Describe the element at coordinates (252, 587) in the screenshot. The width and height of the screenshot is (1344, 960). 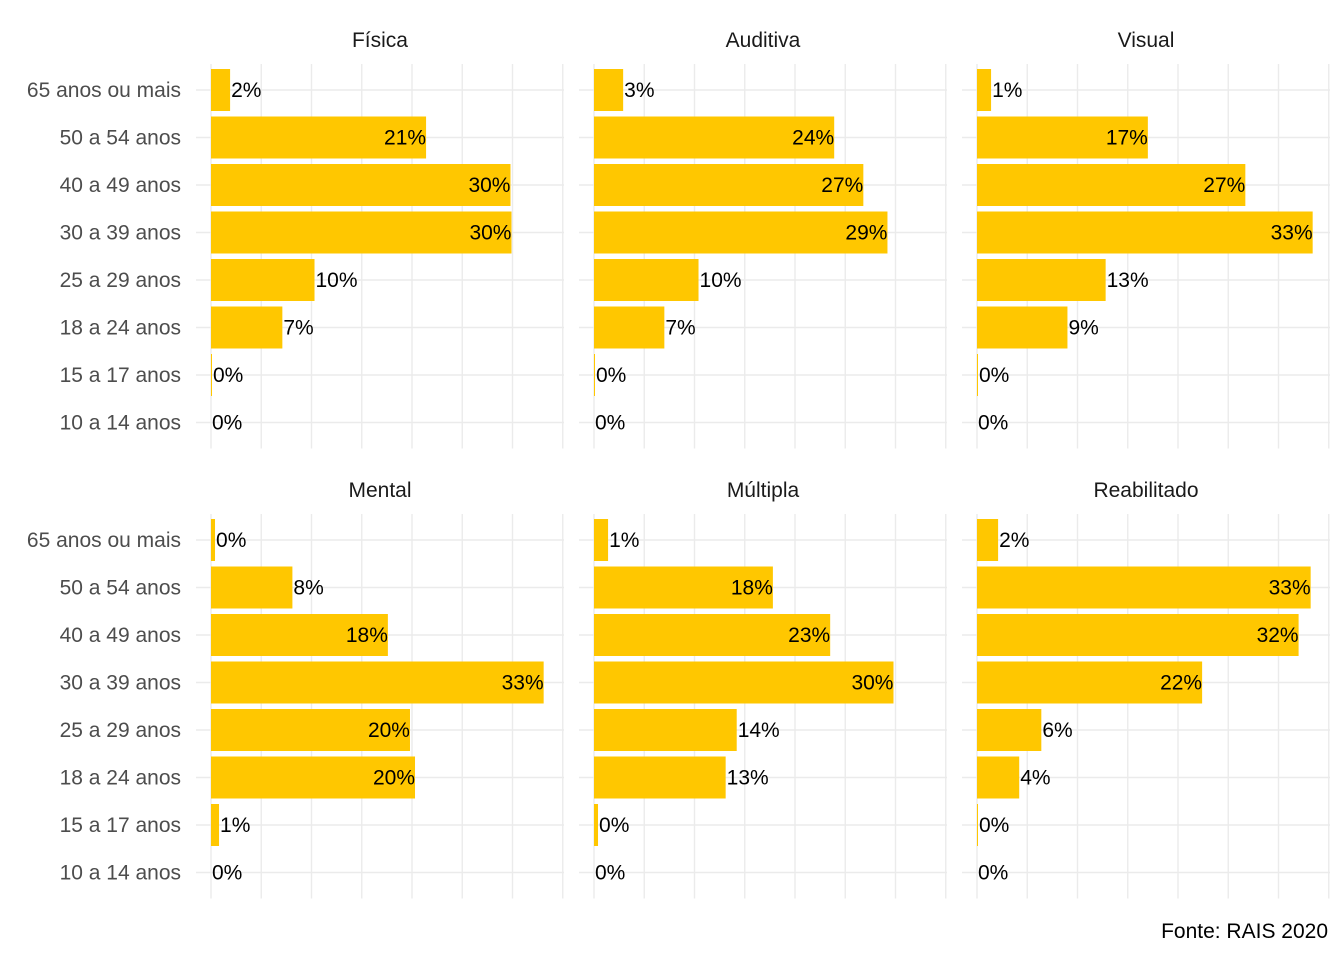
I see `bar-mental-50-a-54-anos` at that location.